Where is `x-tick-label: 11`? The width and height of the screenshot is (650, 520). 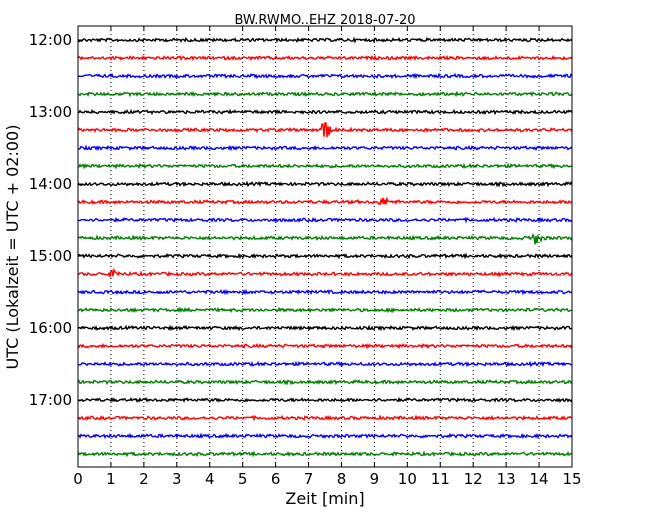
x-tick-label: 11 is located at coordinates (440, 479).